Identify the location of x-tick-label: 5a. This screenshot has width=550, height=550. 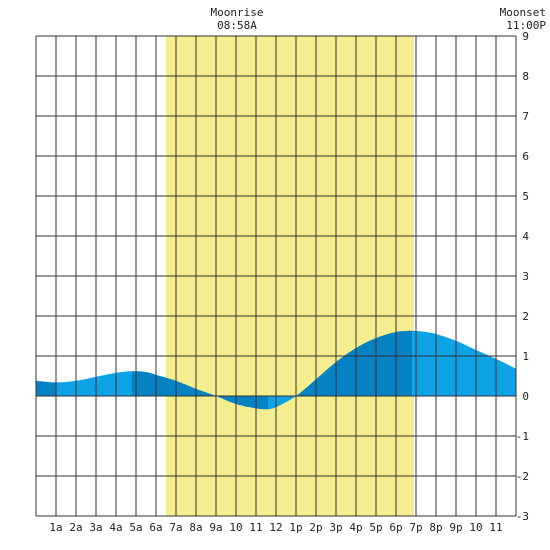
(135, 527).